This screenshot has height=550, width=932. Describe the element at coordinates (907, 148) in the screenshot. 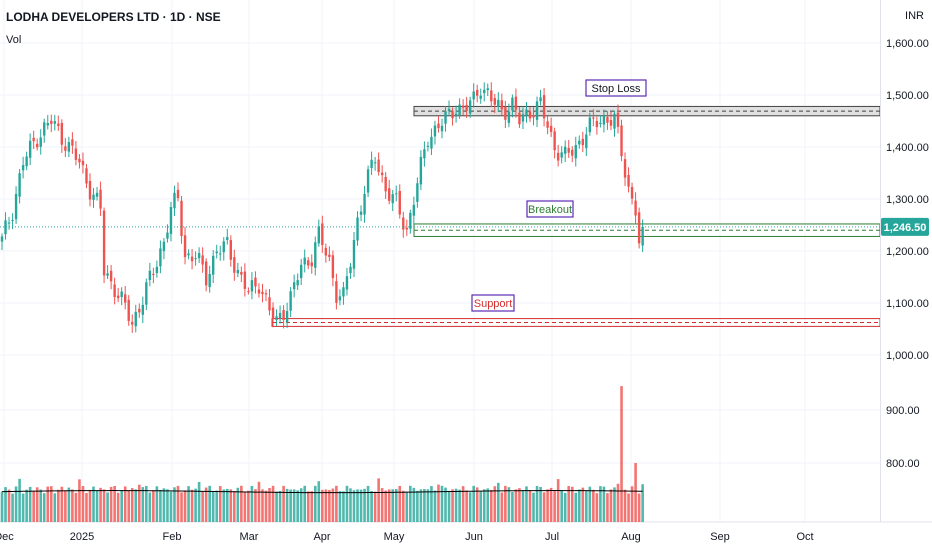

I see `y-axis-tick-label: 1,400.00` at that location.